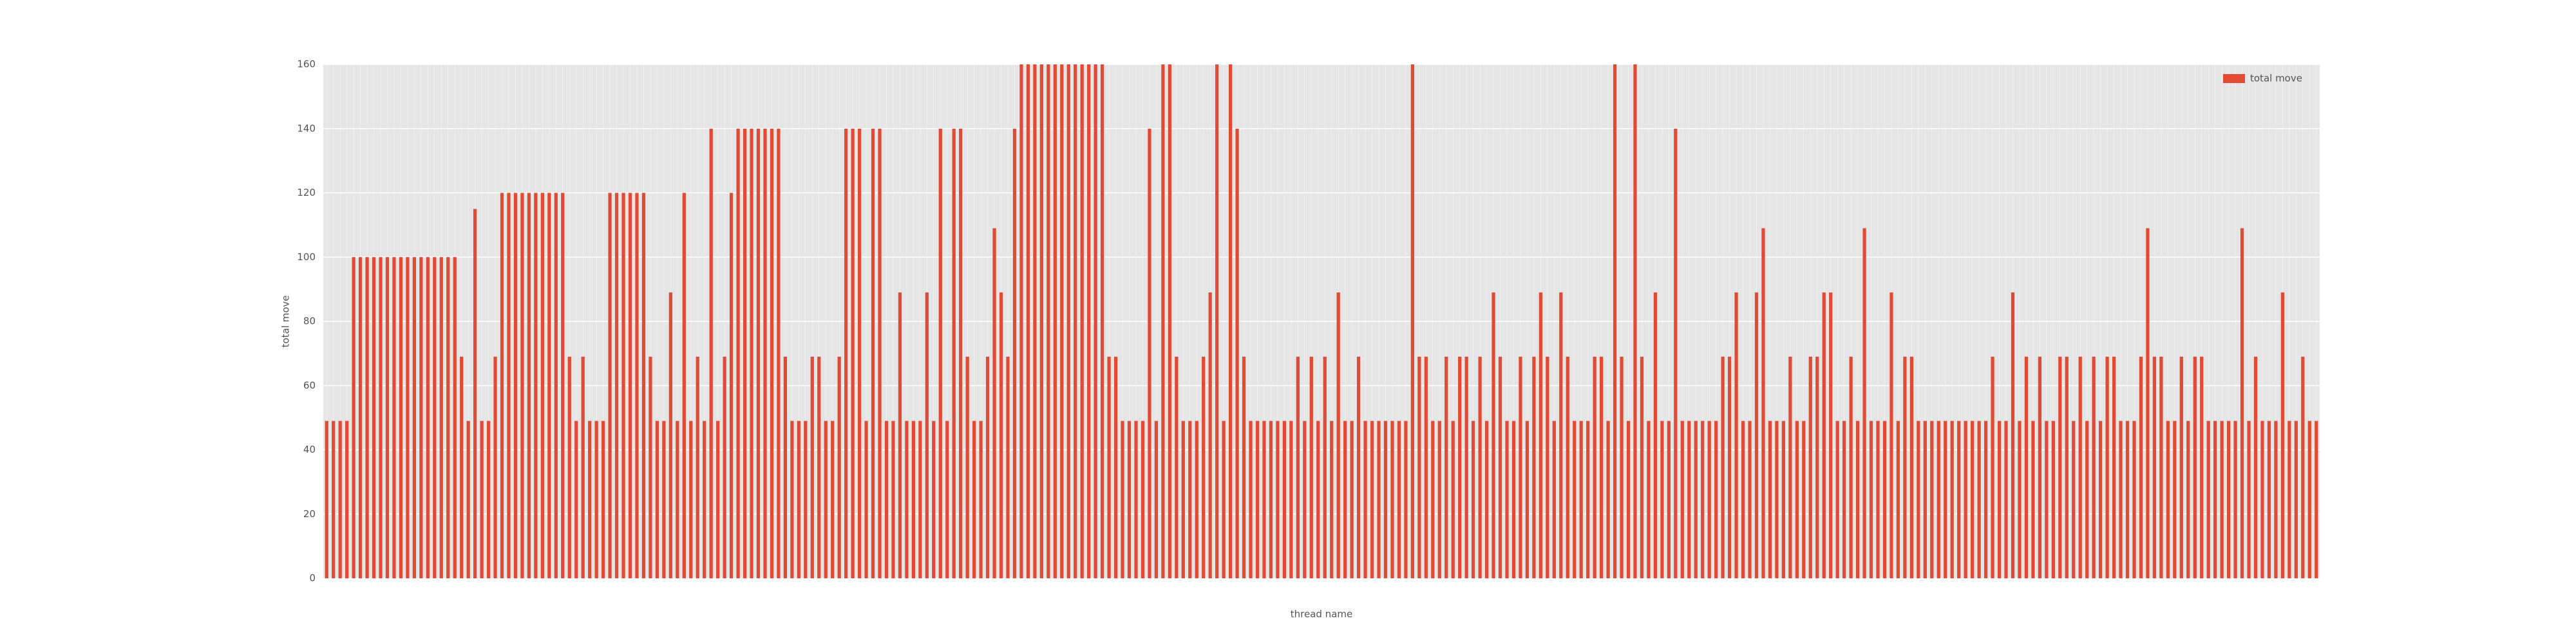 Image resolution: width=2576 pixels, height=644 pixels. I want to click on y-tick-label: 100, so click(306, 257).